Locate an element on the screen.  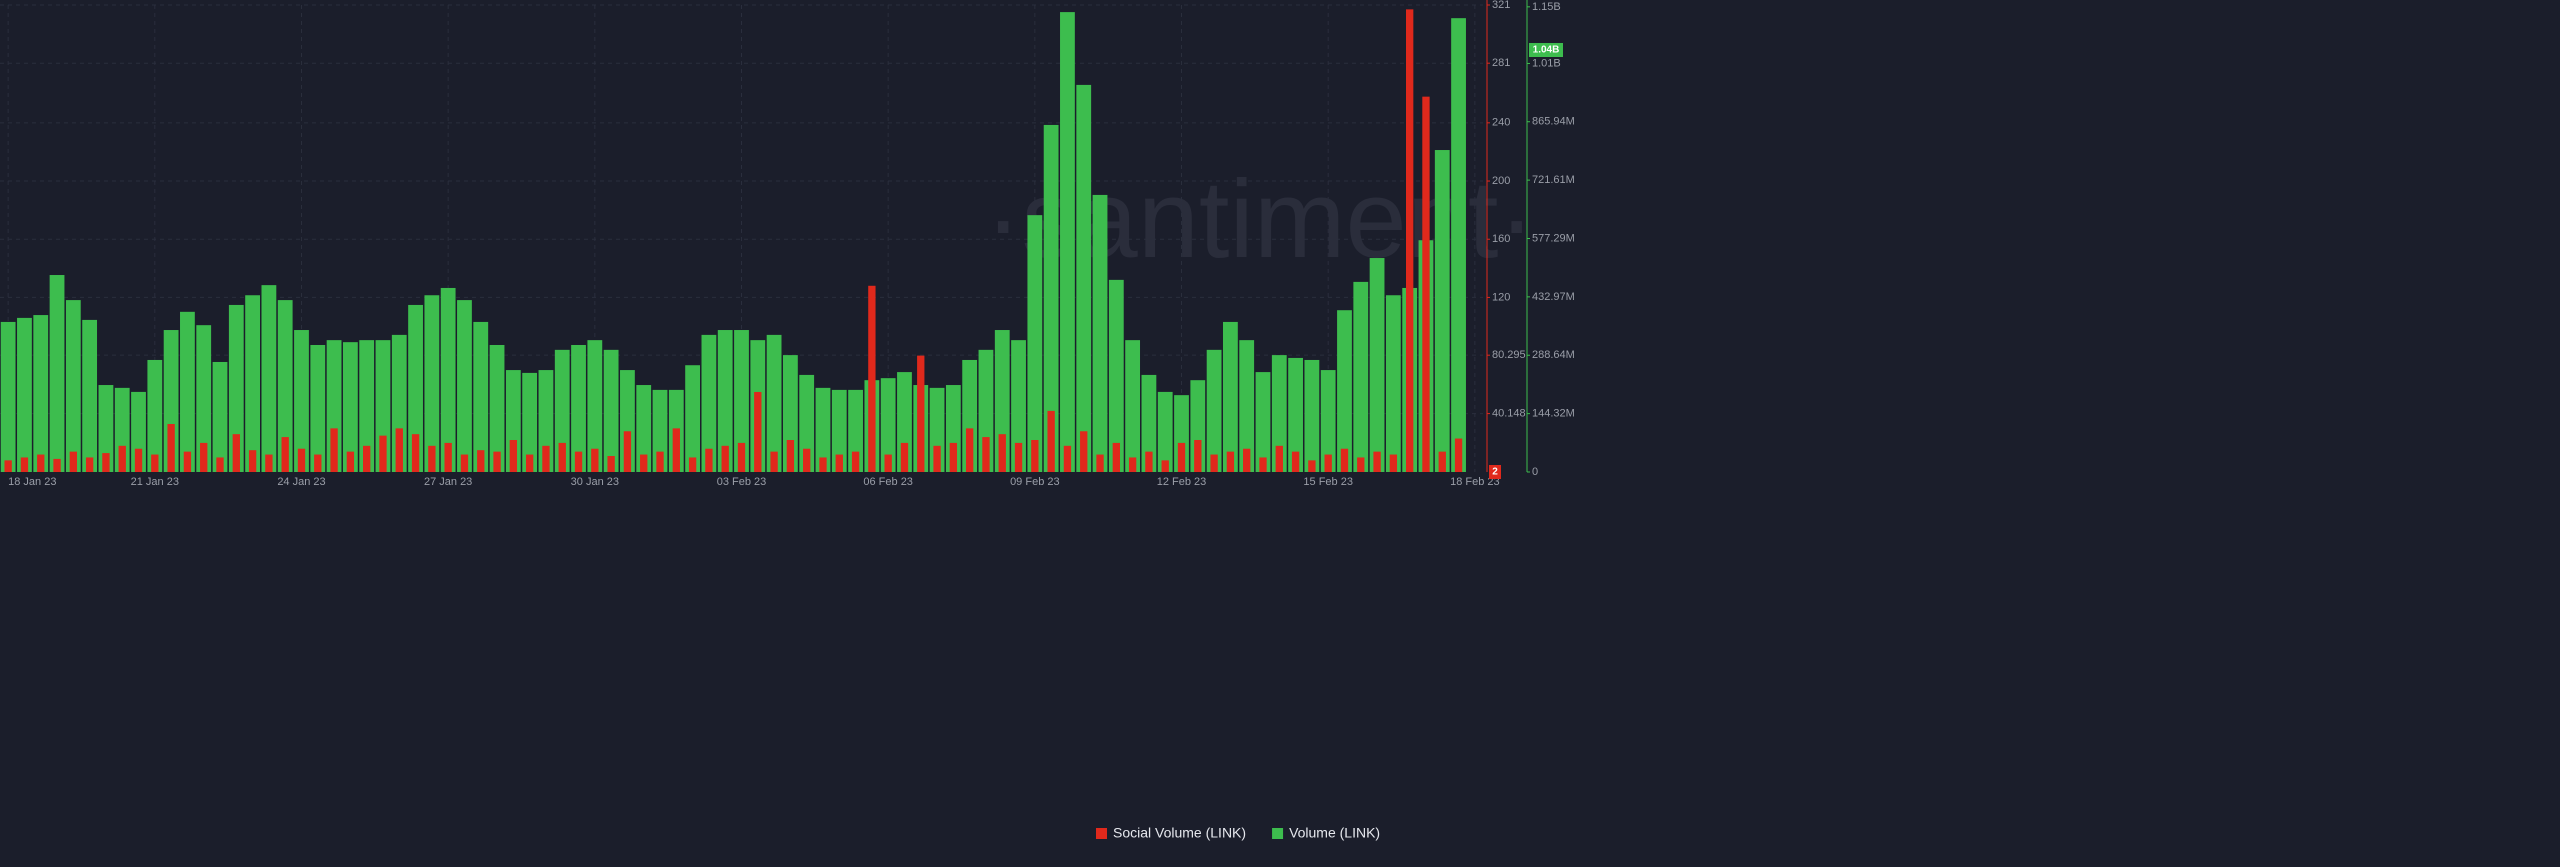
y2-tick-label: 1.01B is located at coordinates (1546, 63).